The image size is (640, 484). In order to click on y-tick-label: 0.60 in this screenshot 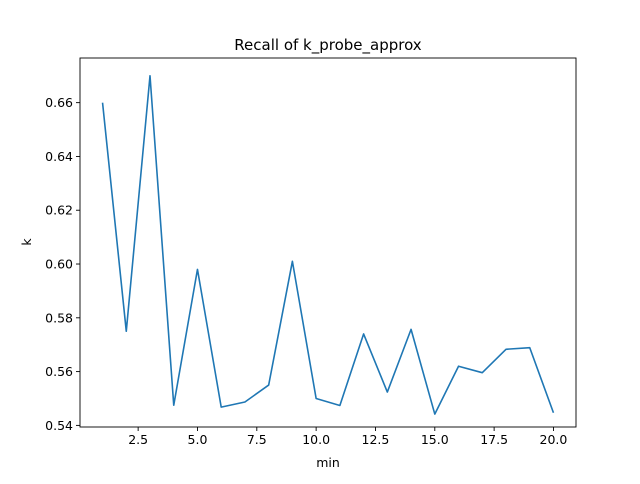, I will do `click(59, 264)`.